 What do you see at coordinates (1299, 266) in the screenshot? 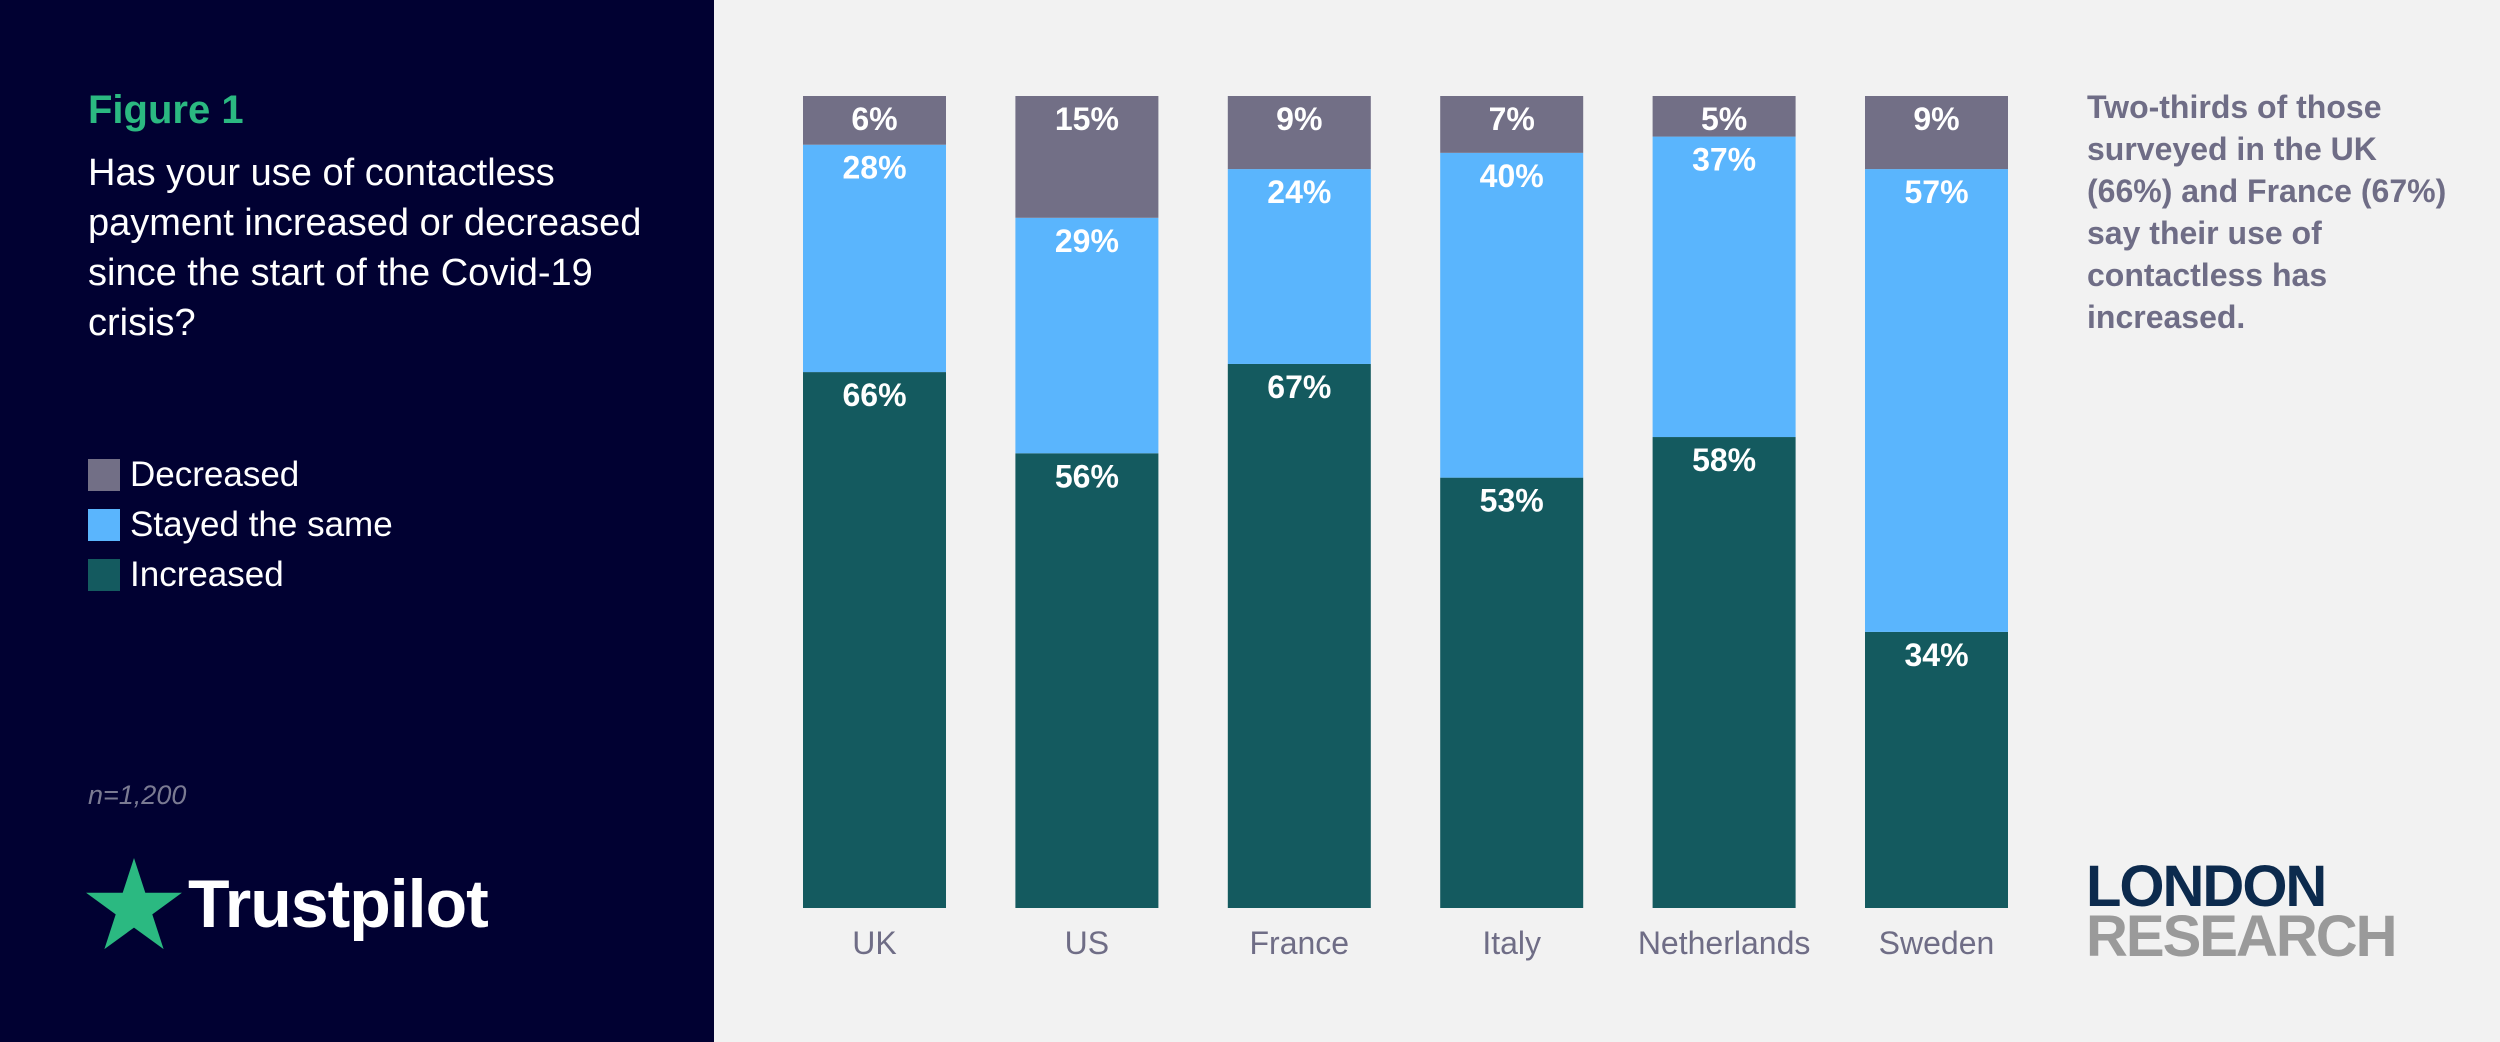
I see `bar-france-stayed-the-same` at bounding box center [1299, 266].